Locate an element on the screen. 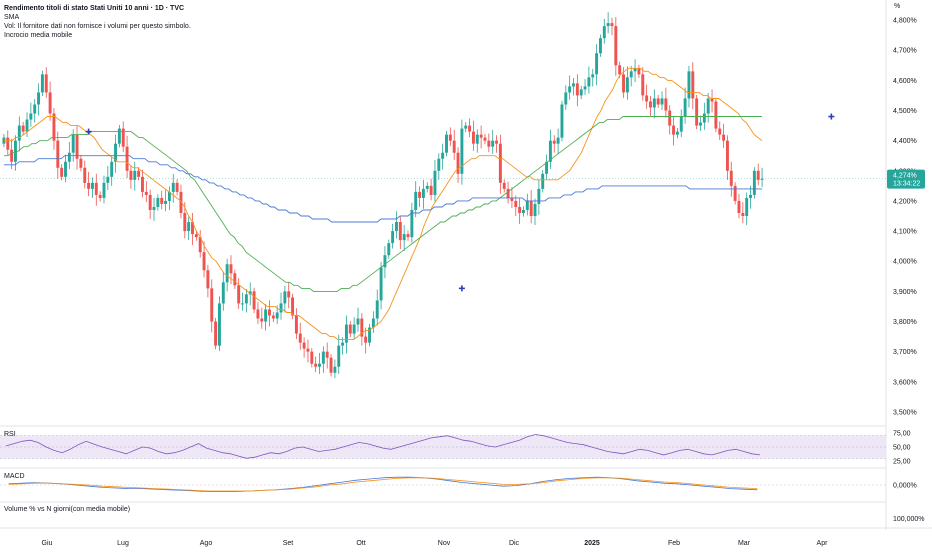 This screenshot has width=932, height=555. x-tick-label: Set is located at coordinates (288, 543).